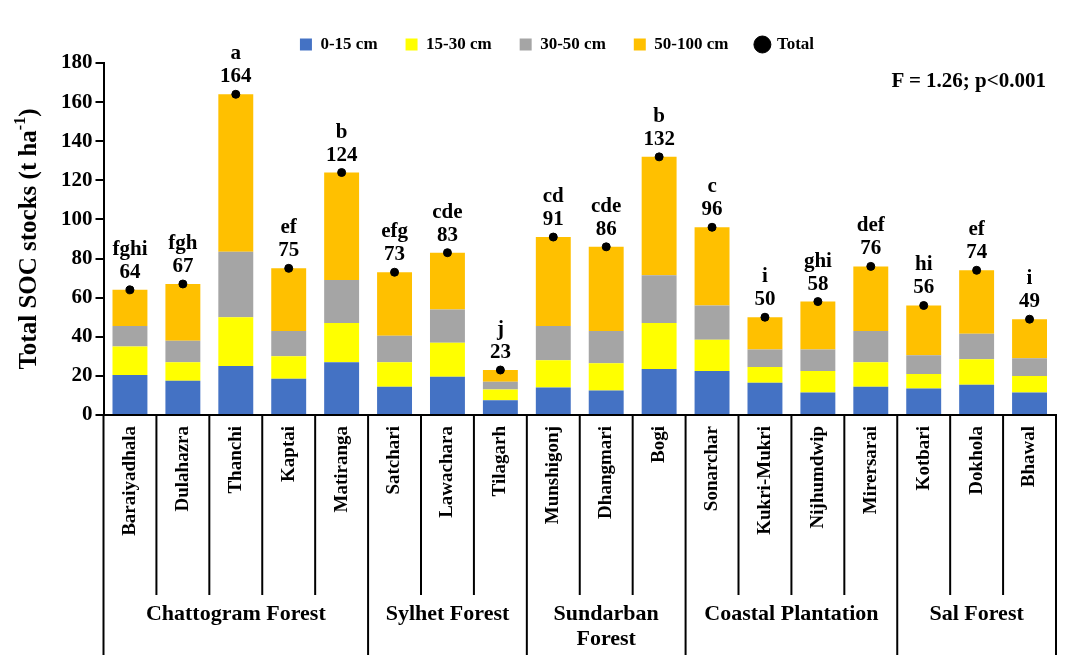 The image size is (1074, 655). What do you see at coordinates (1028, 457) in the screenshot?
I see `x-tick-label: Bhawal` at bounding box center [1028, 457].